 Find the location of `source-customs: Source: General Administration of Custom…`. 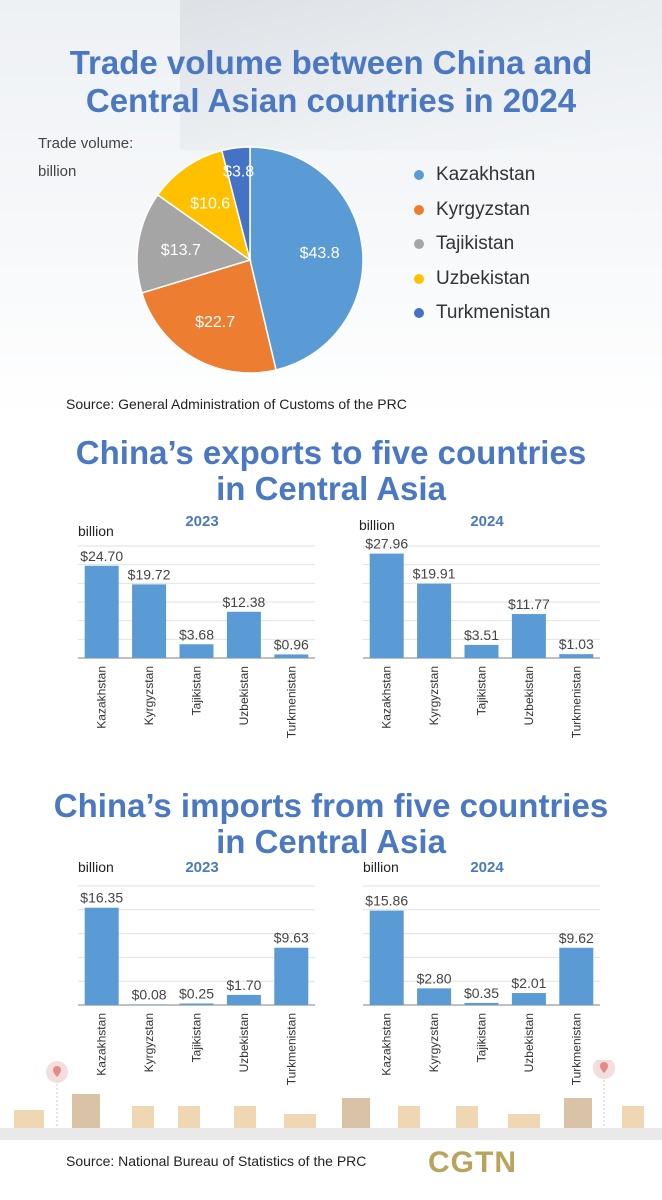

source-customs: Source: General Administration of Custom… is located at coordinates (236, 404).